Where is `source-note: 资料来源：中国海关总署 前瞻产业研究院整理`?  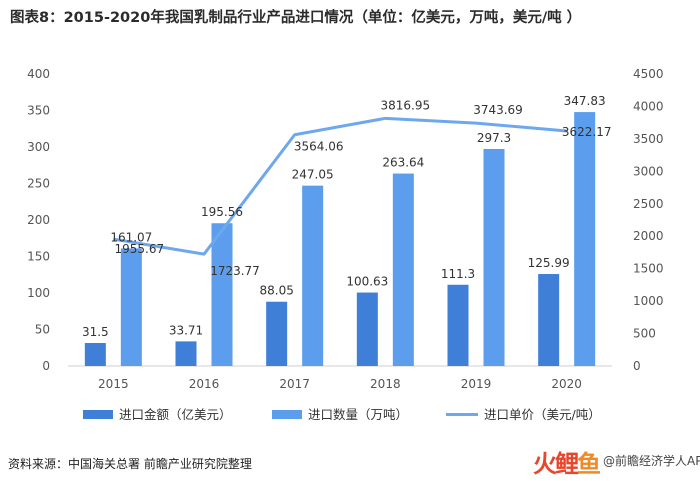 source-note: 资料来源：中国海关总署 前瞻产业研究院整理 is located at coordinates (130, 464).